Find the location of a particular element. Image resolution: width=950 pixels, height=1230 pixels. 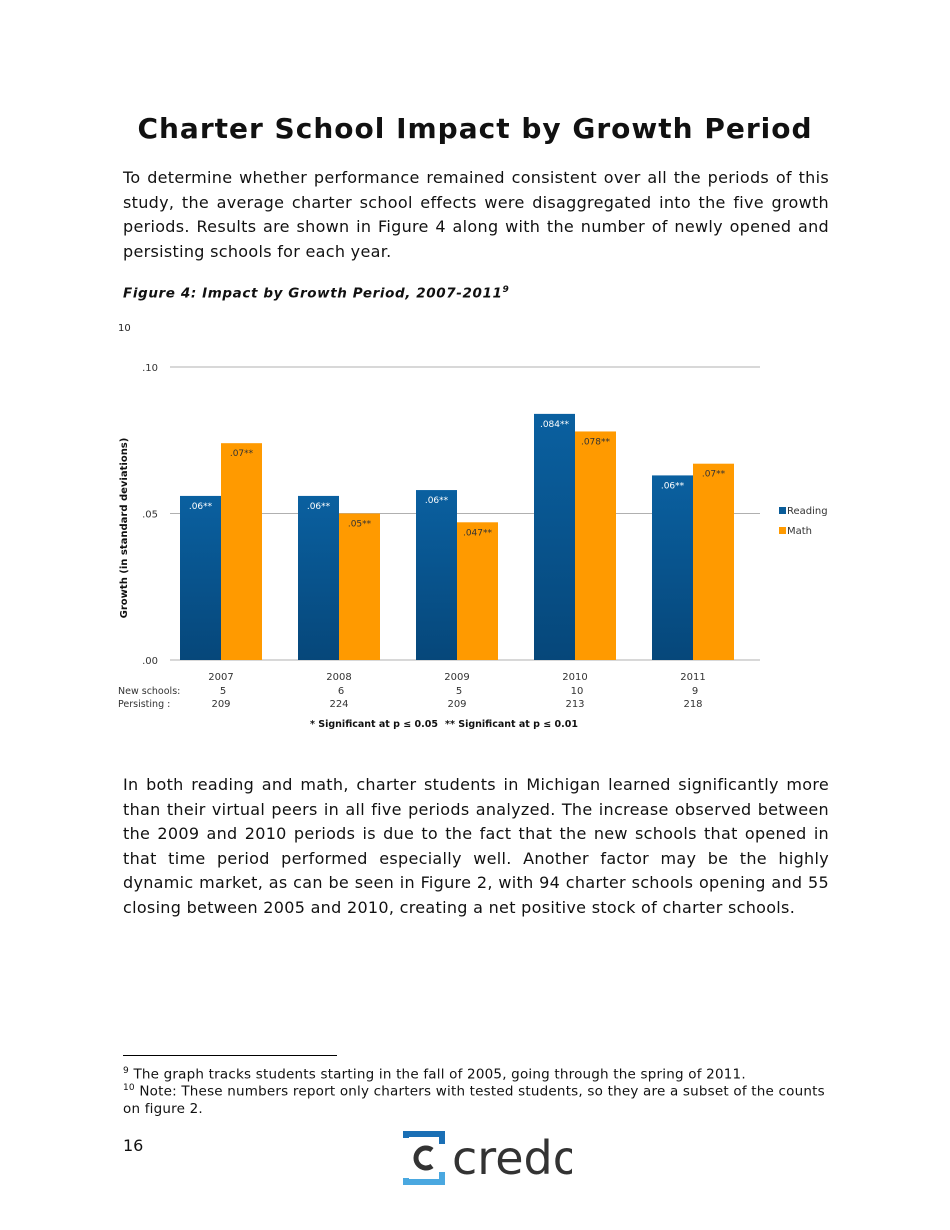

new-schools-label: New schools: is located at coordinates (149, 691).